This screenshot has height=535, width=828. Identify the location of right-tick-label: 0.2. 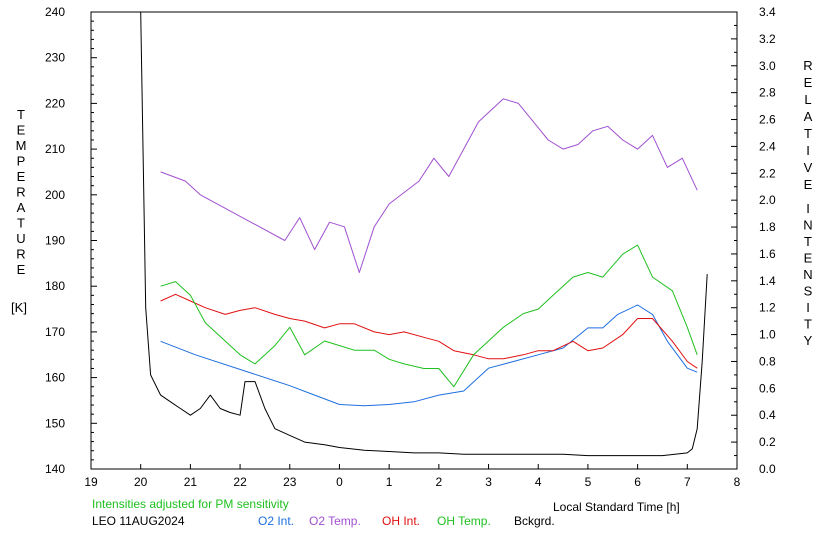
(767, 442).